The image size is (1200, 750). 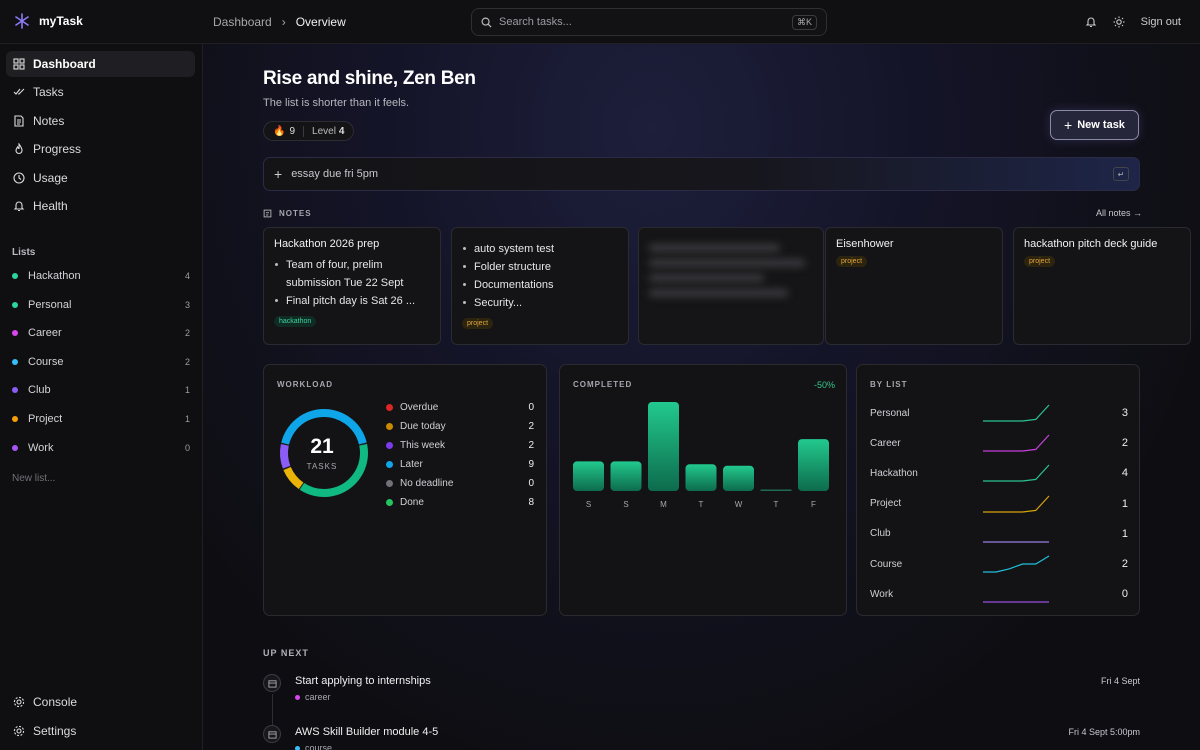 I want to click on new-task-label: New task, so click(x=1101, y=125).